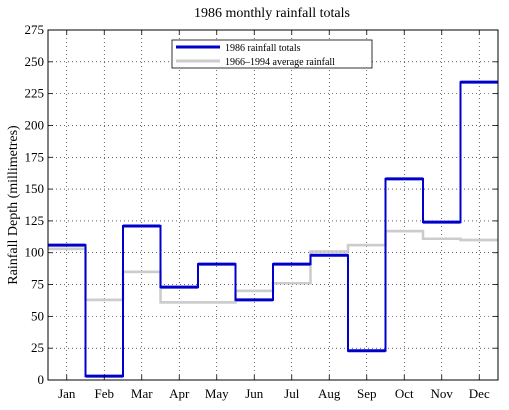 Image resolution: width=509 pixels, height=410 pixels. What do you see at coordinates (217, 393) in the screenshot?
I see `x-tick-label: May` at bounding box center [217, 393].